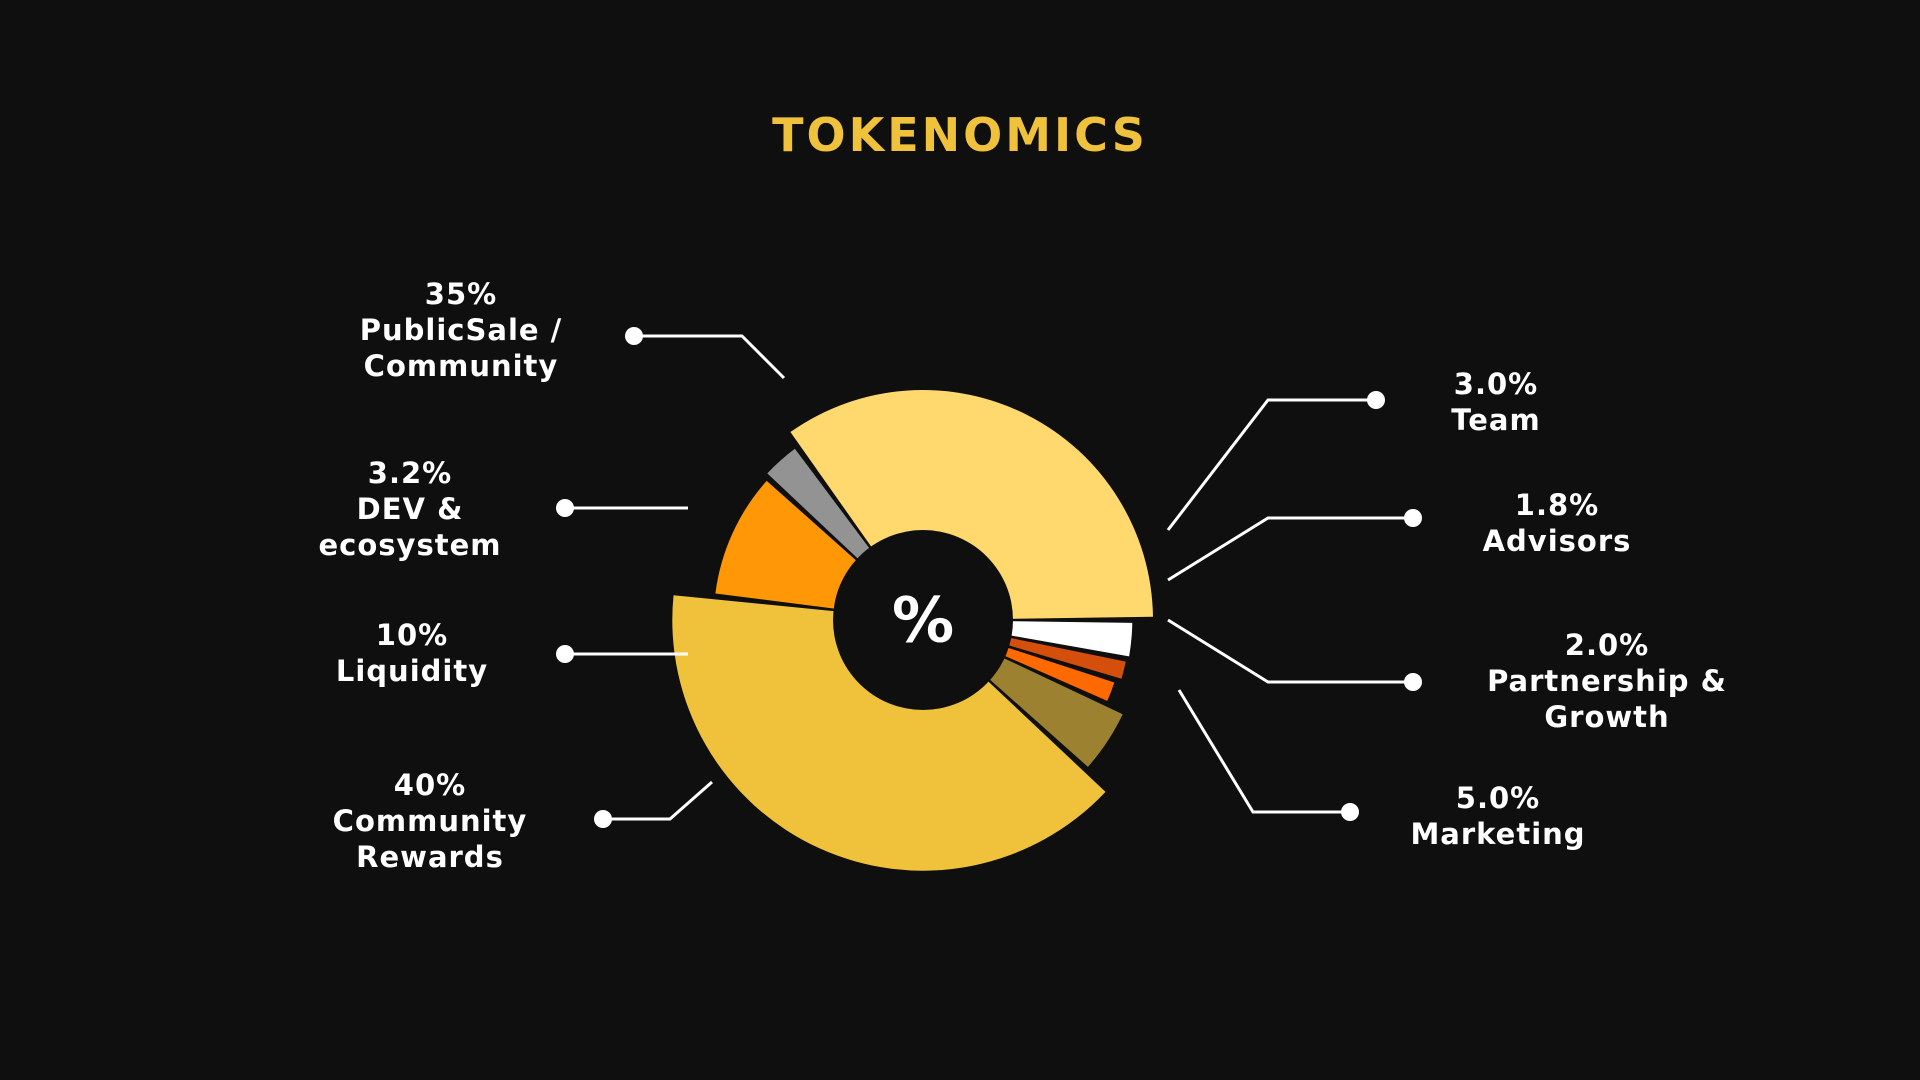  What do you see at coordinates (1607, 717) in the screenshot?
I see `callout-label-partnership-1: Growth` at bounding box center [1607, 717].